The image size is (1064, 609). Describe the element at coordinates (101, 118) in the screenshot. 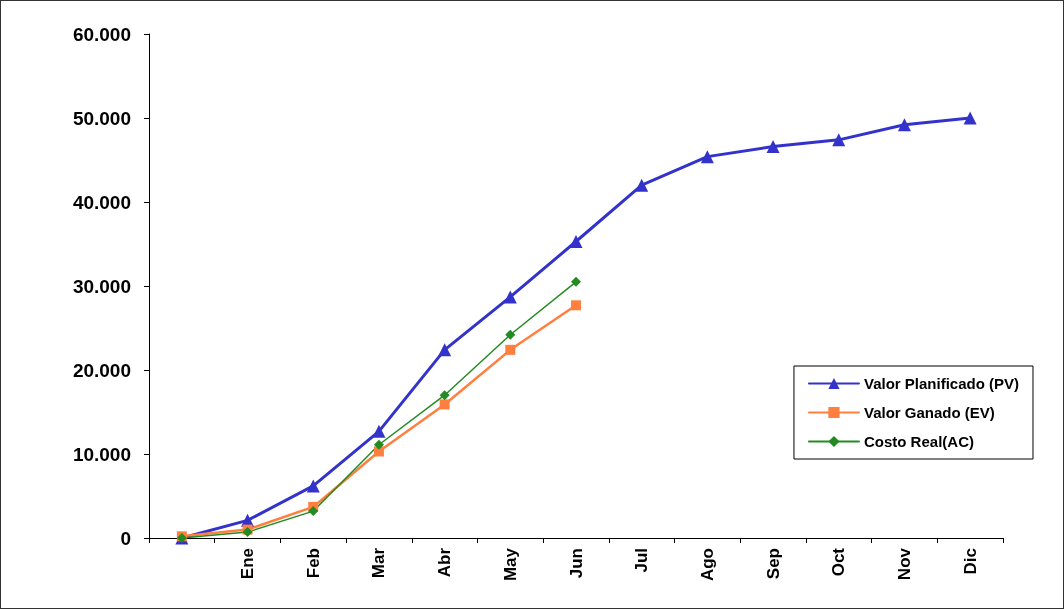

I see `y-tick-label: 50.000` at that location.